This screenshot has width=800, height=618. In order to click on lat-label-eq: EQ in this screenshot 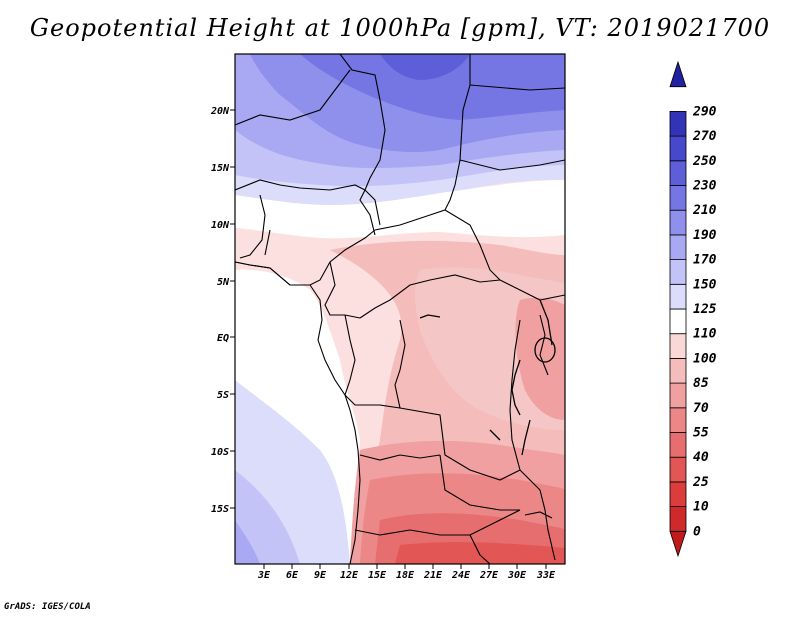, I will do `click(223, 338)`.